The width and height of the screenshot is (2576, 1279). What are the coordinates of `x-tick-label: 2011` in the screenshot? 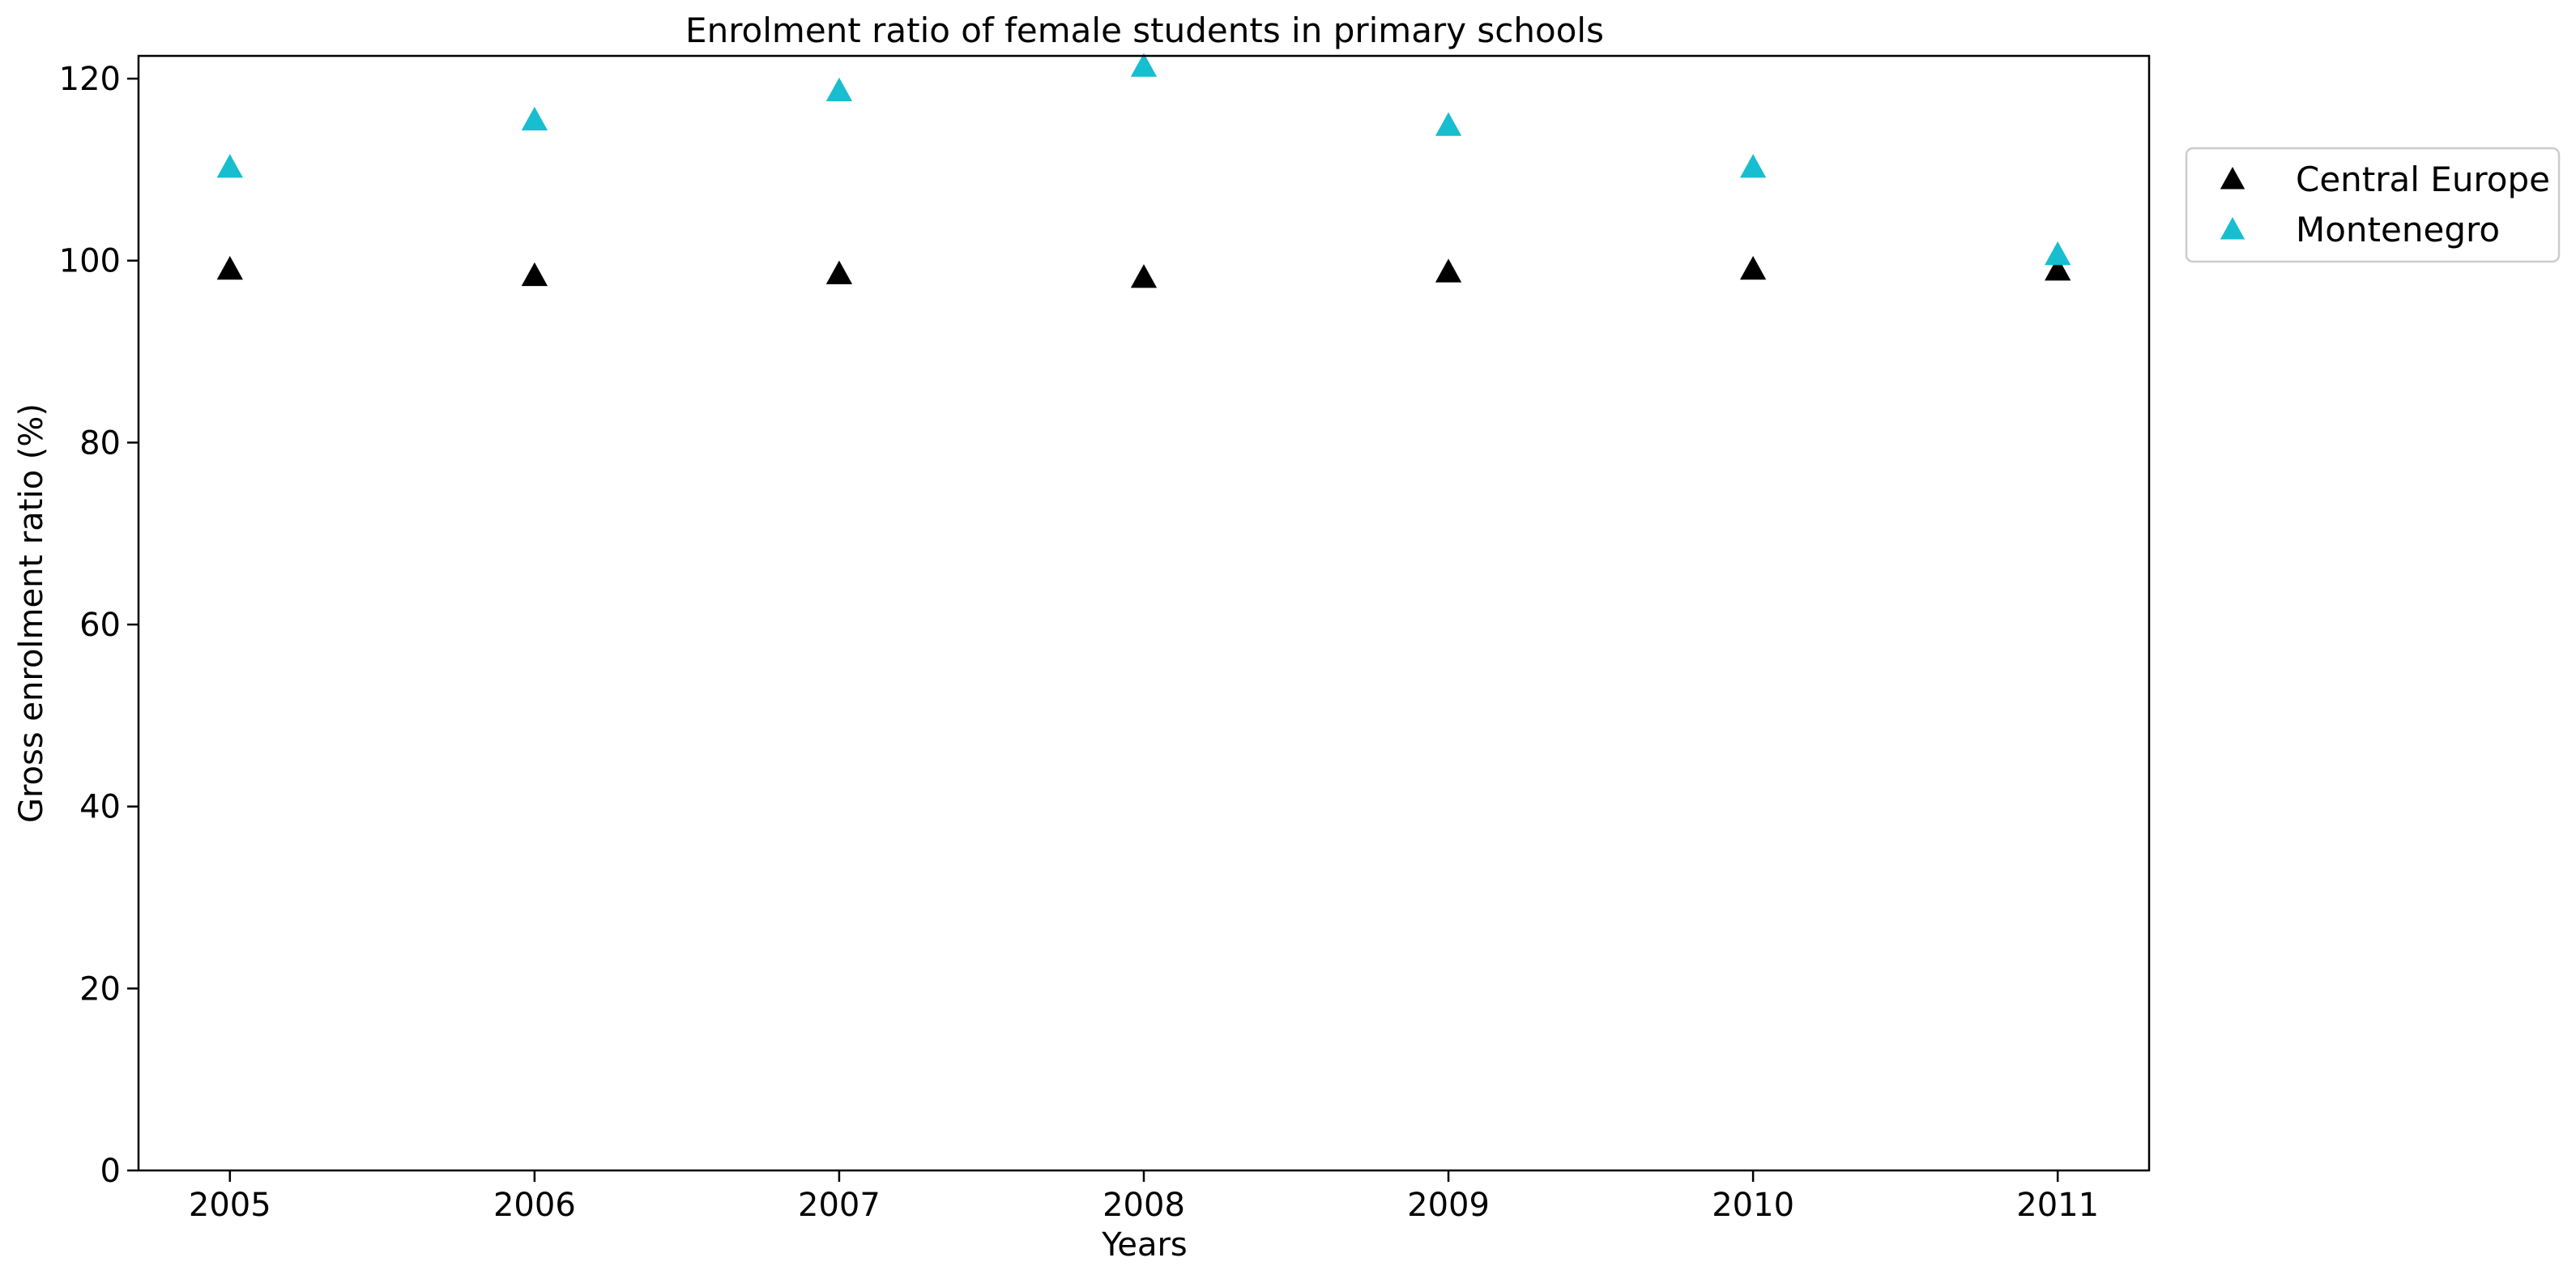 It's located at (2057, 1205).